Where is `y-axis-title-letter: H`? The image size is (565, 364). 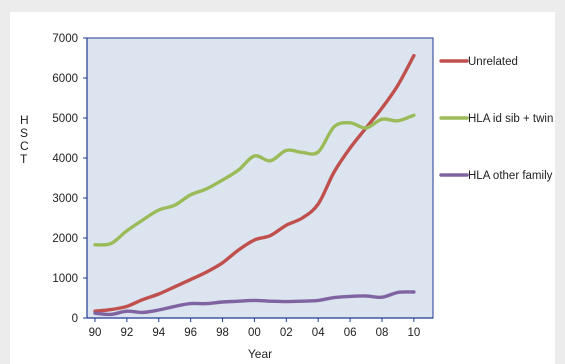 y-axis-title-letter: H is located at coordinates (24, 120).